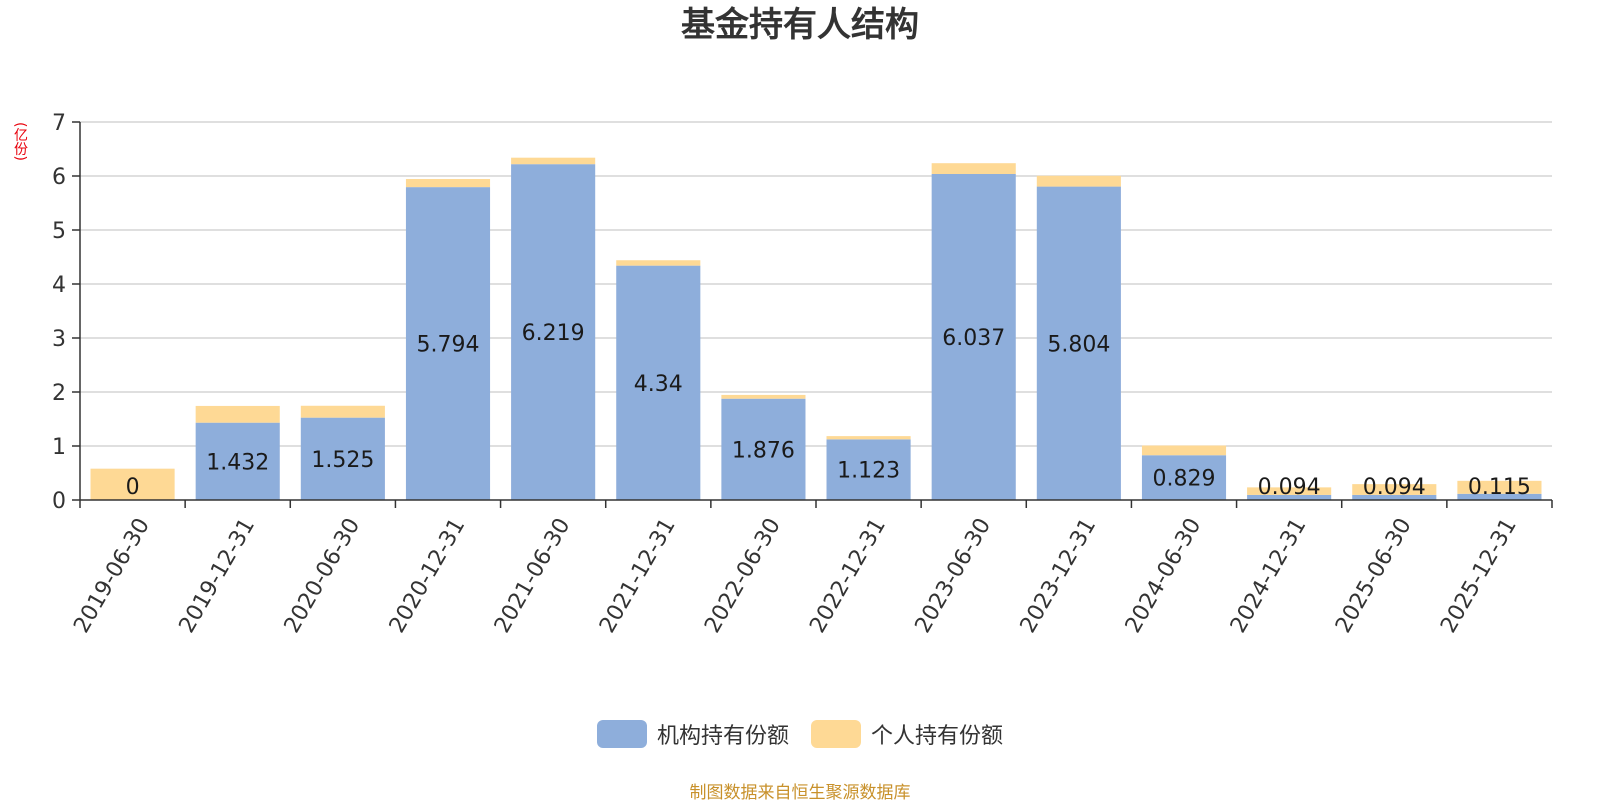  Describe the element at coordinates (133, 487) in the screenshot. I see `data-label: 0` at that location.